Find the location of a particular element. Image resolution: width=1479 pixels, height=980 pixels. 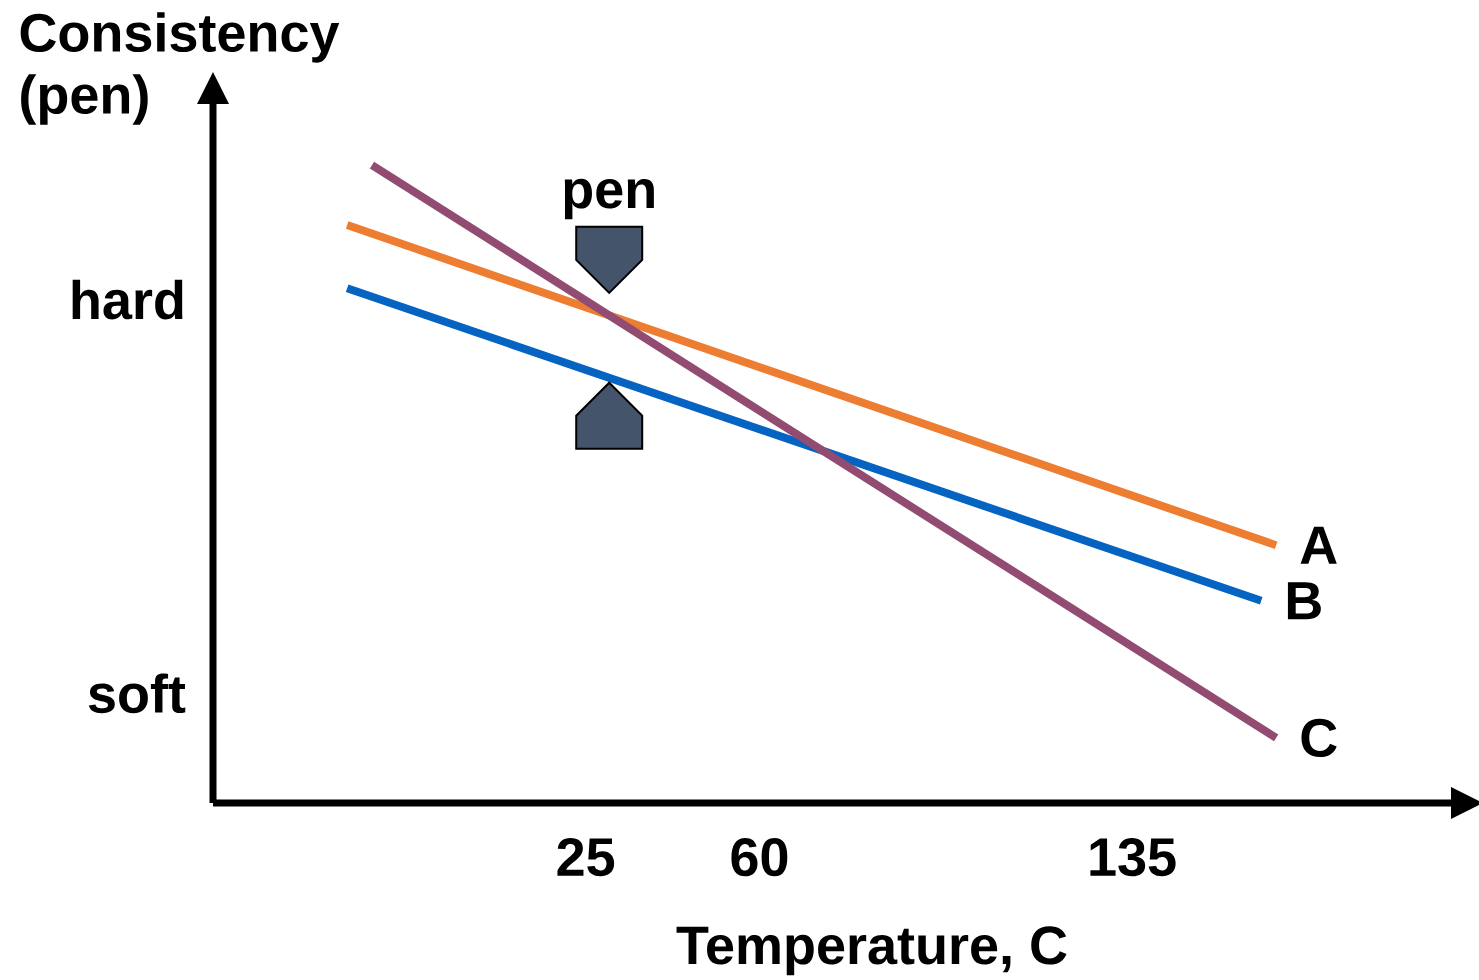

text: hard is located at coordinates (127, 299).